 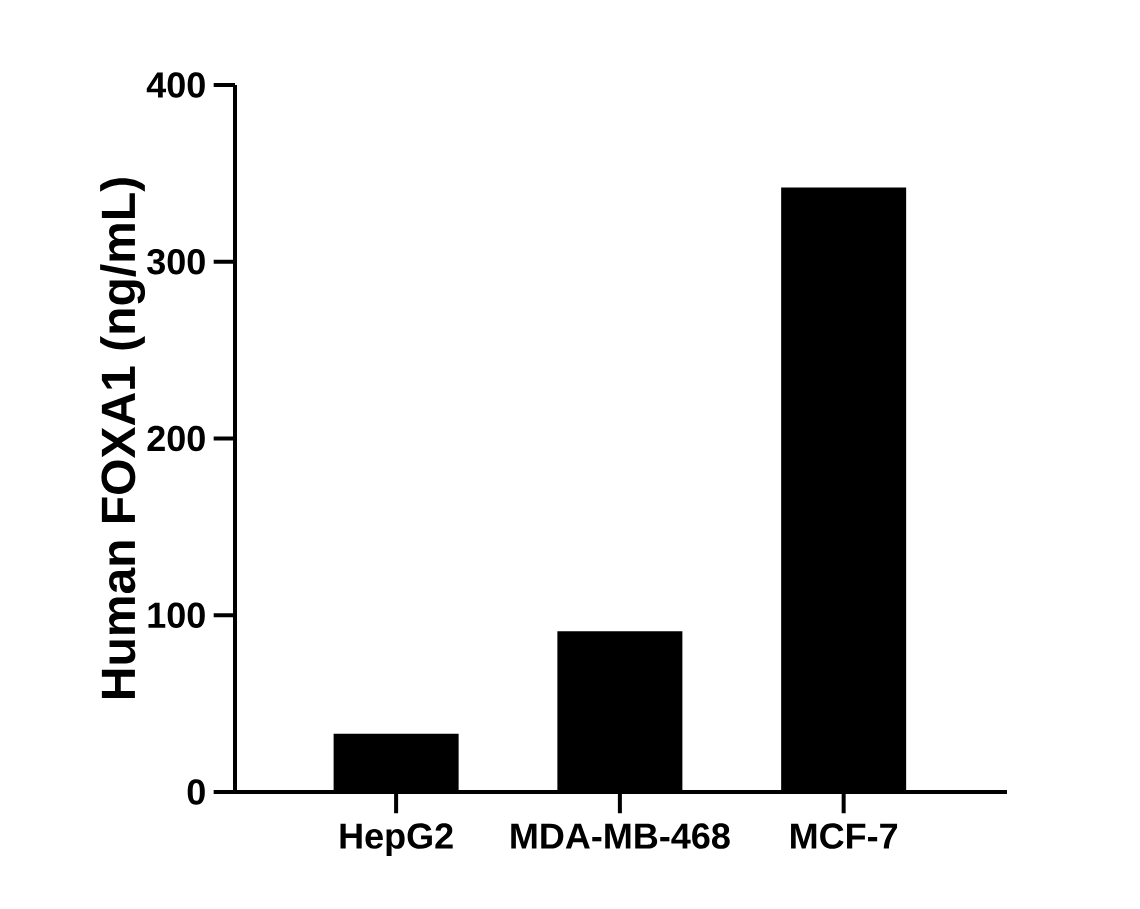 What do you see at coordinates (175, 85) in the screenshot?
I see `y-tick-label: 400` at bounding box center [175, 85].